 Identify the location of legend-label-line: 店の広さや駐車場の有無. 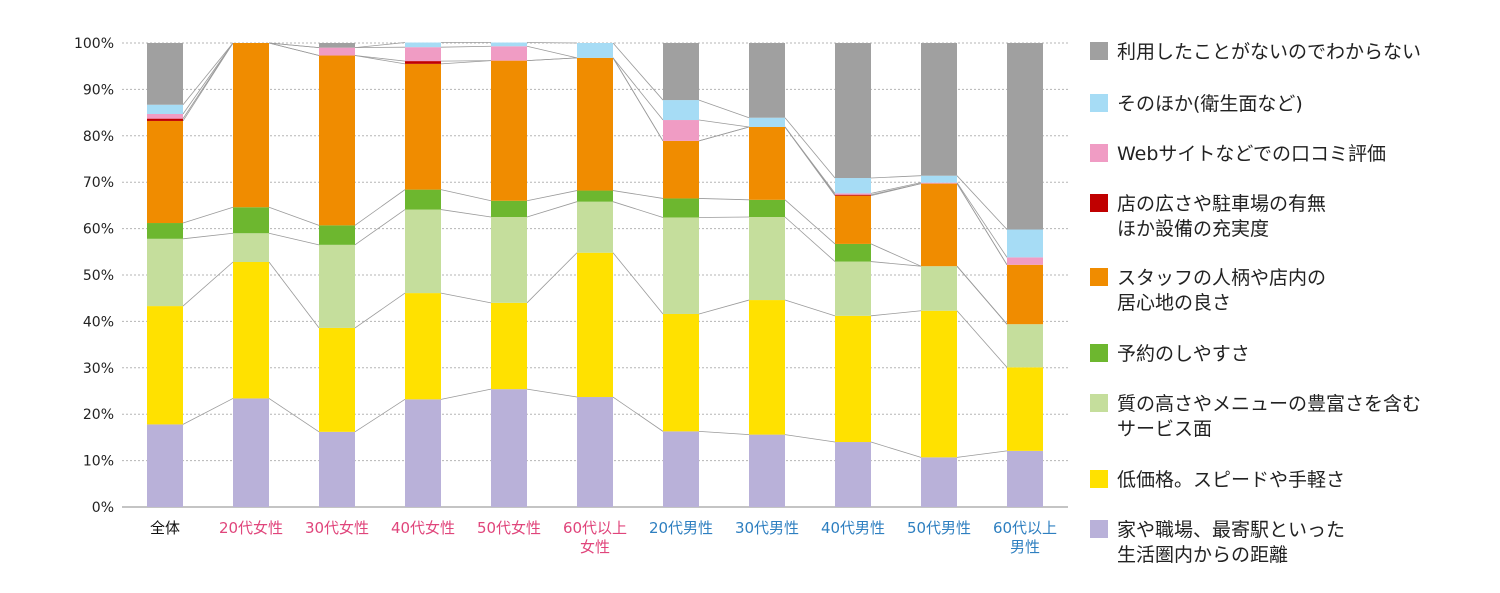
(1221, 204).